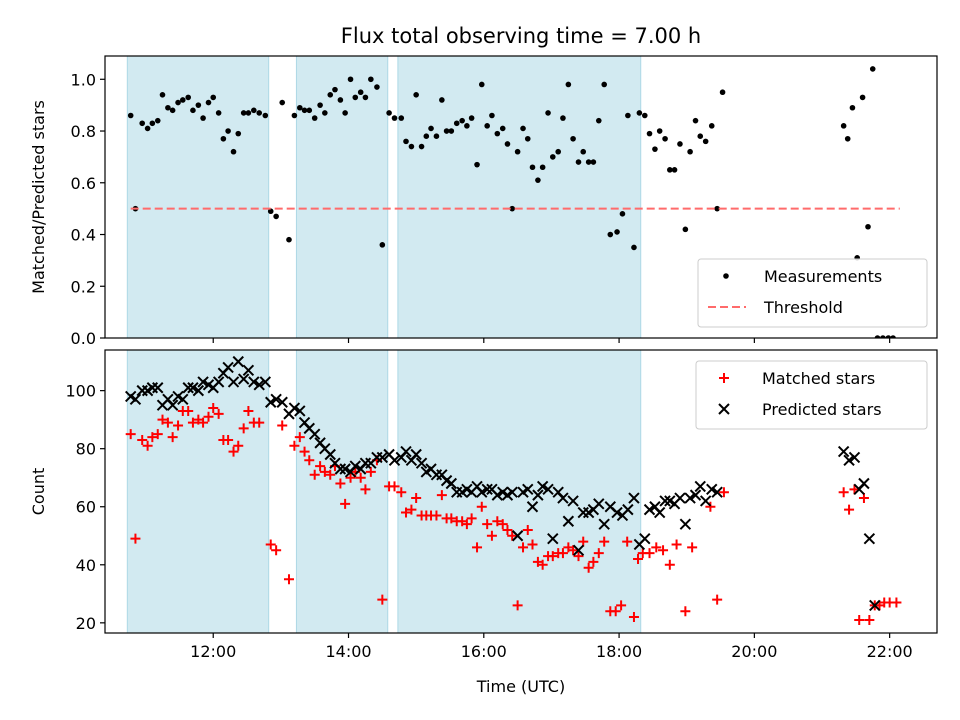 This screenshot has height=720, width=960. What do you see at coordinates (38, 492) in the screenshot?
I see `y-axis-label: Count` at bounding box center [38, 492].